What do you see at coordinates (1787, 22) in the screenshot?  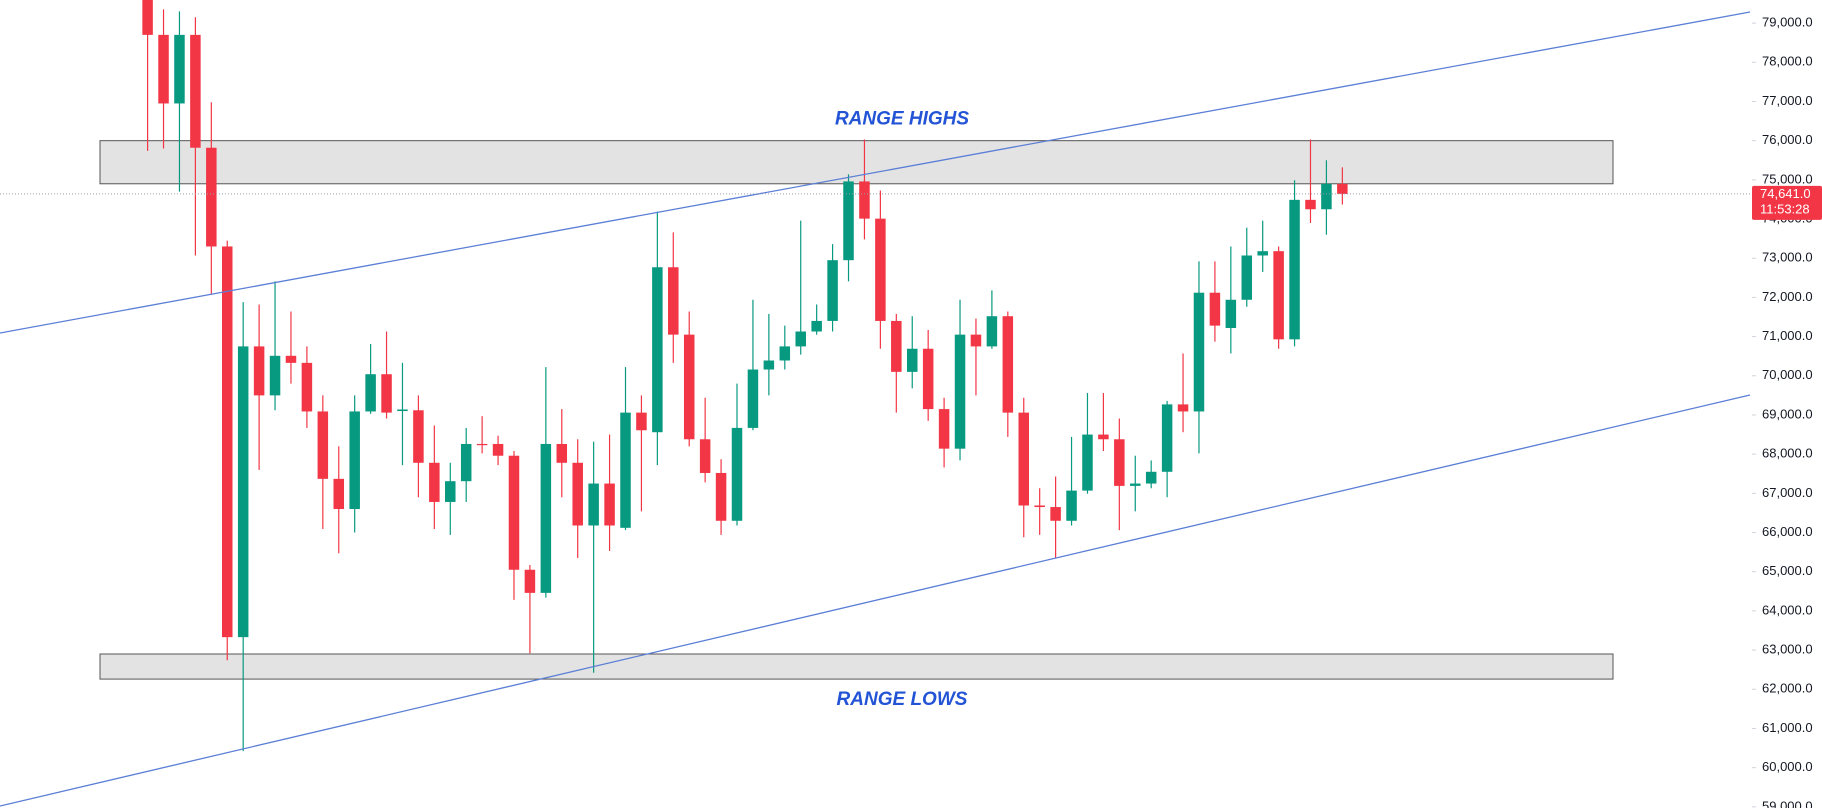 I see `y-tick-label: 79,000.0` at bounding box center [1787, 22].